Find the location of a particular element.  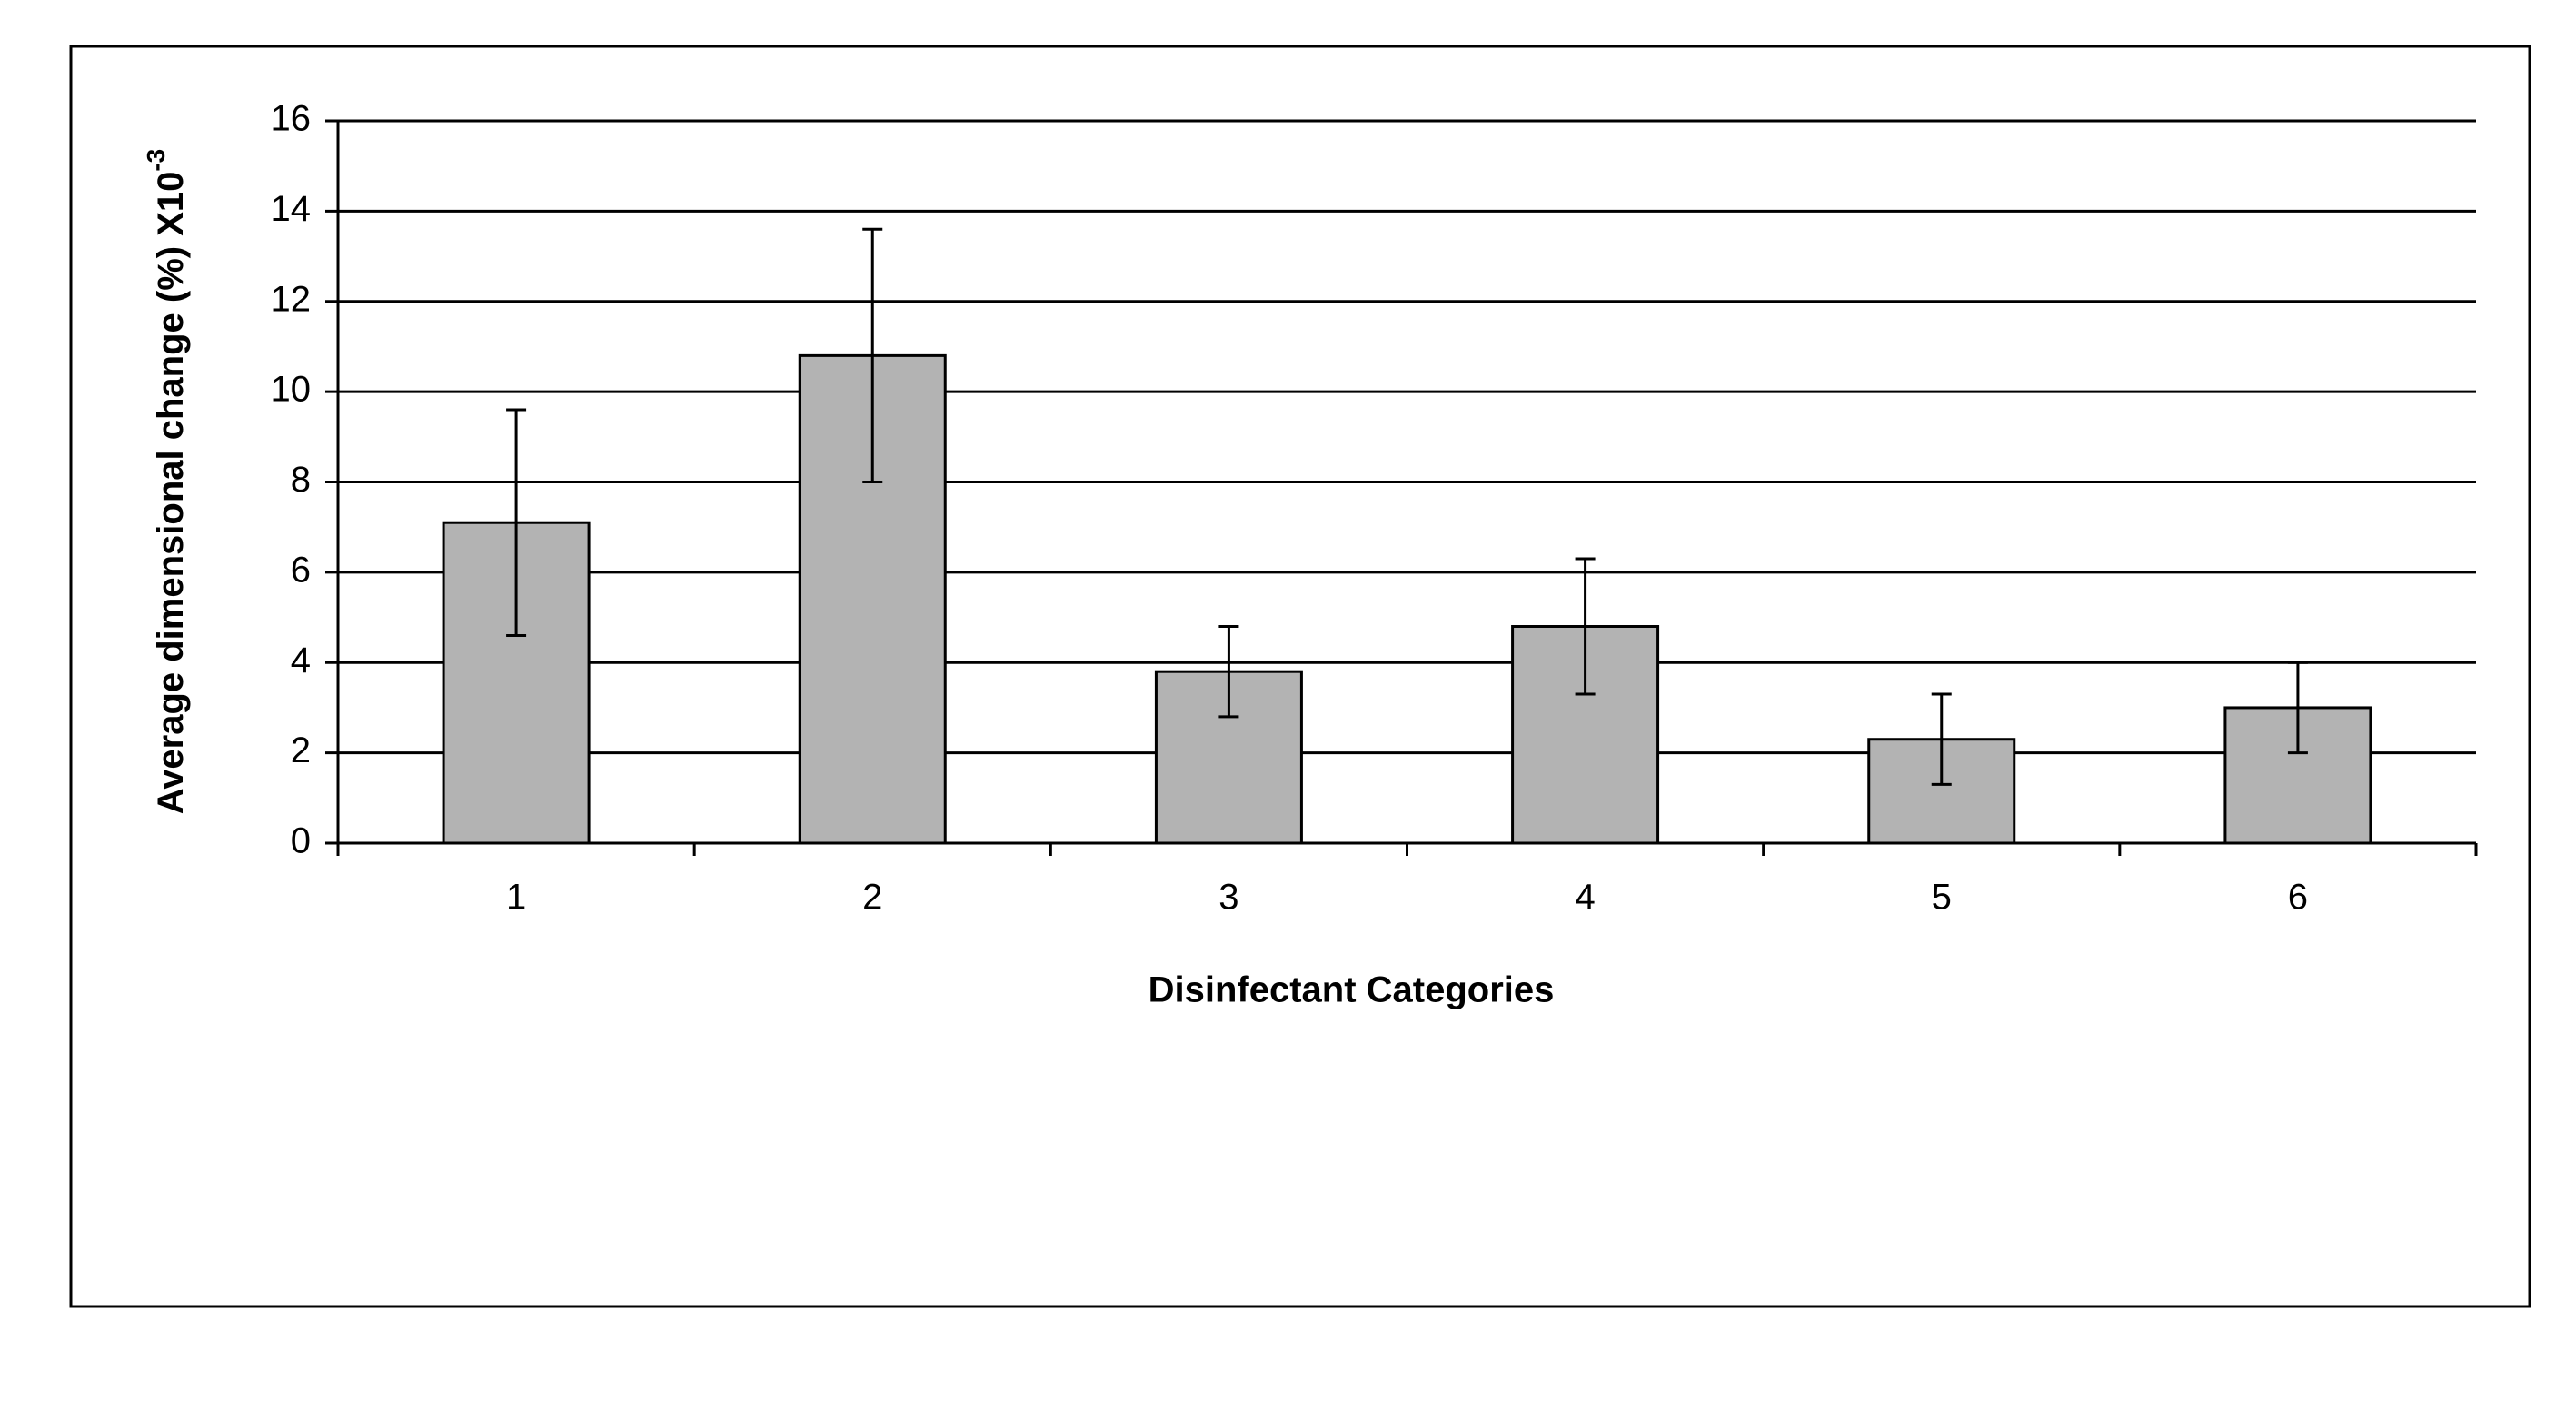

x-tick-label: 2 is located at coordinates (872, 898).